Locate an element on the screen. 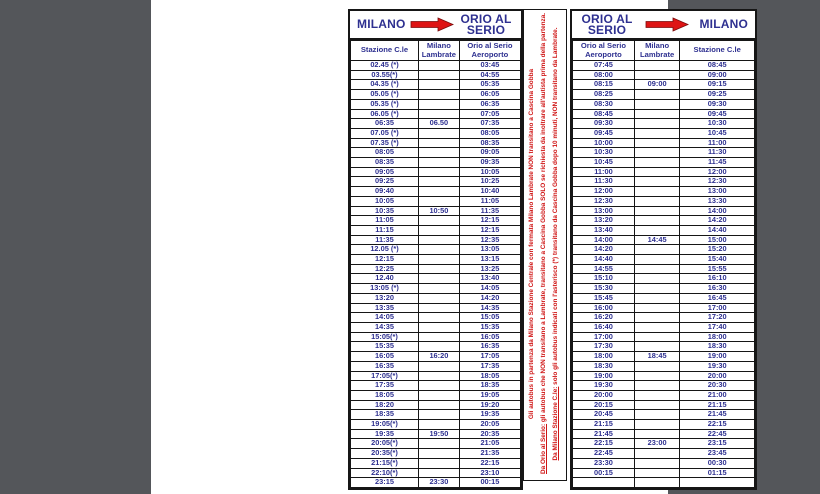 The height and width of the screenshot is (494, 820). time-cell: 13:00 is located at coordinates (603, 211).